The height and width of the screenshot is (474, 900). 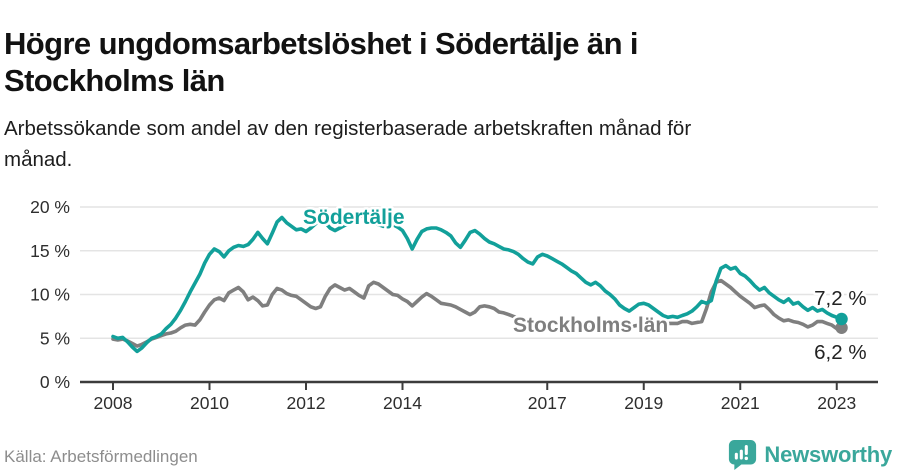 What do you see at coordinates (50, 251) in the screenshot?
I see `y-tick-label: 15 %` at bounding box center [50, 251].